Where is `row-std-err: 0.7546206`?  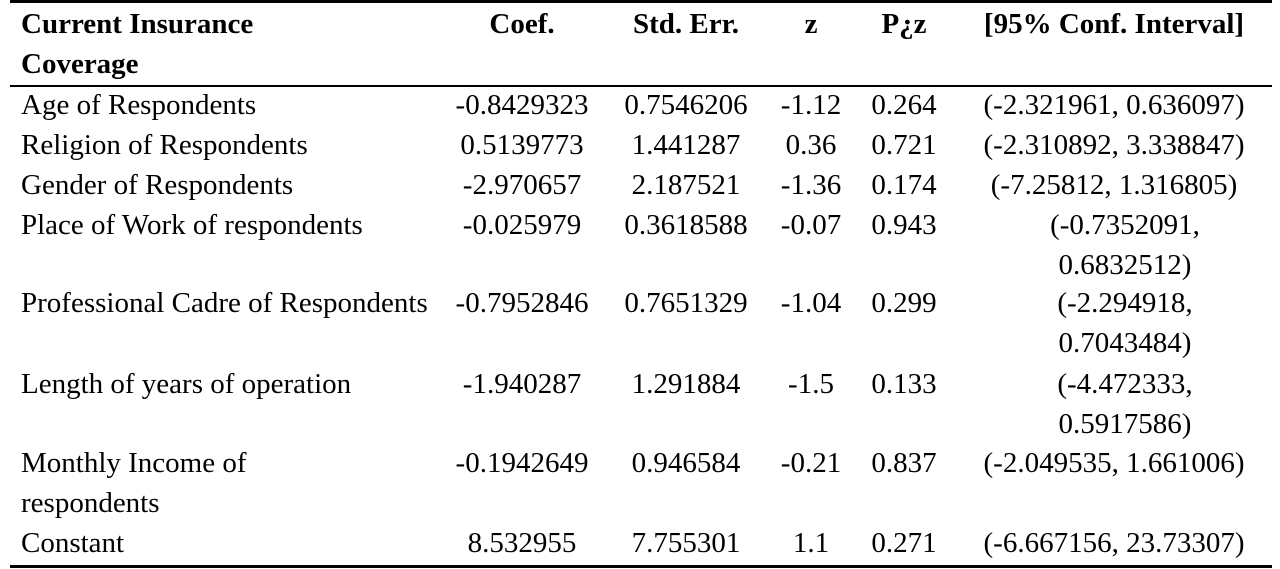
row-std-err: 0.7546206 is located at coordinates (686, 105).